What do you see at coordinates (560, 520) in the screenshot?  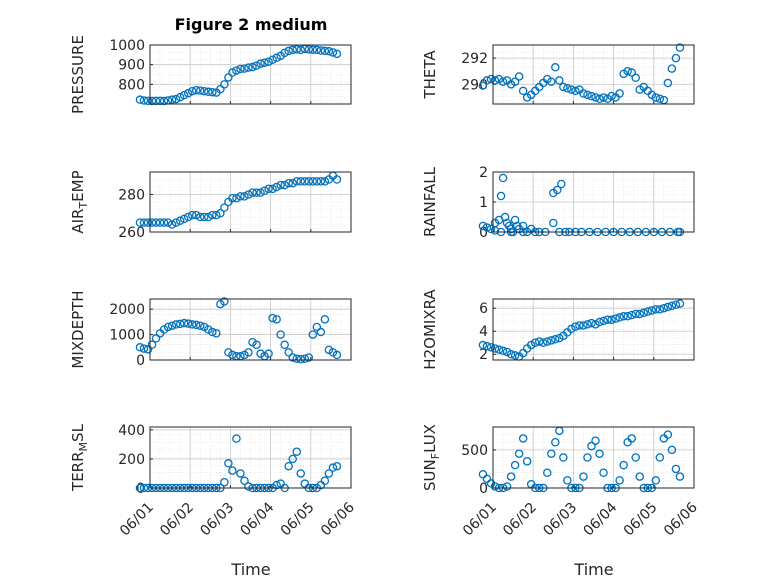 I see `x-tick-label: 06/03` at bounding box center [560, 520].